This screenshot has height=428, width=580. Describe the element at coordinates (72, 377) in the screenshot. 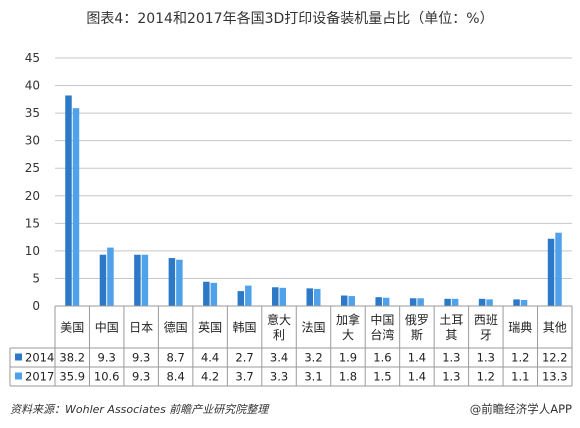

I see `data-label: 35.9` at that location.